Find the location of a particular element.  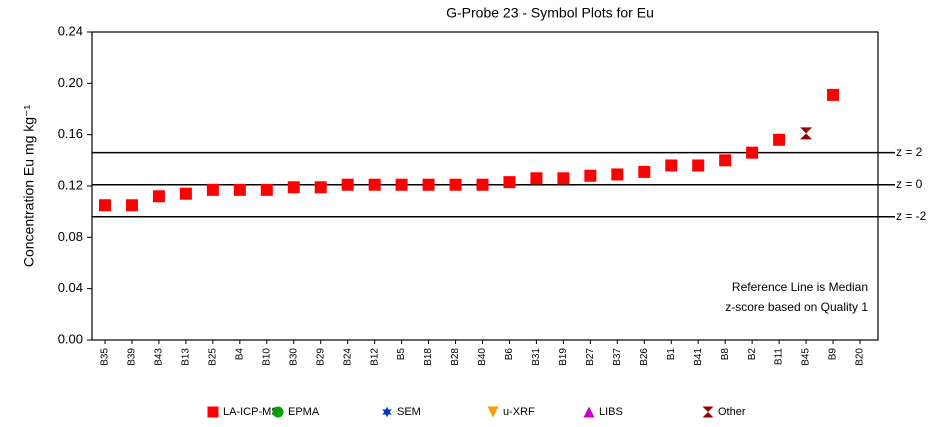

legend-label: u-XRF is located at coordinates (519, 412).